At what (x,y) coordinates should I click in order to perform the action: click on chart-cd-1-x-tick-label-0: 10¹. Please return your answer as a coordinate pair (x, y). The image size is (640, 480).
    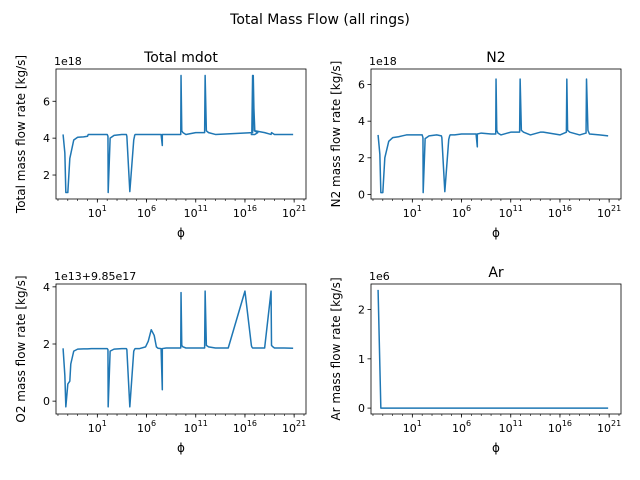
    Looking at the image, I should click on (412, 212).